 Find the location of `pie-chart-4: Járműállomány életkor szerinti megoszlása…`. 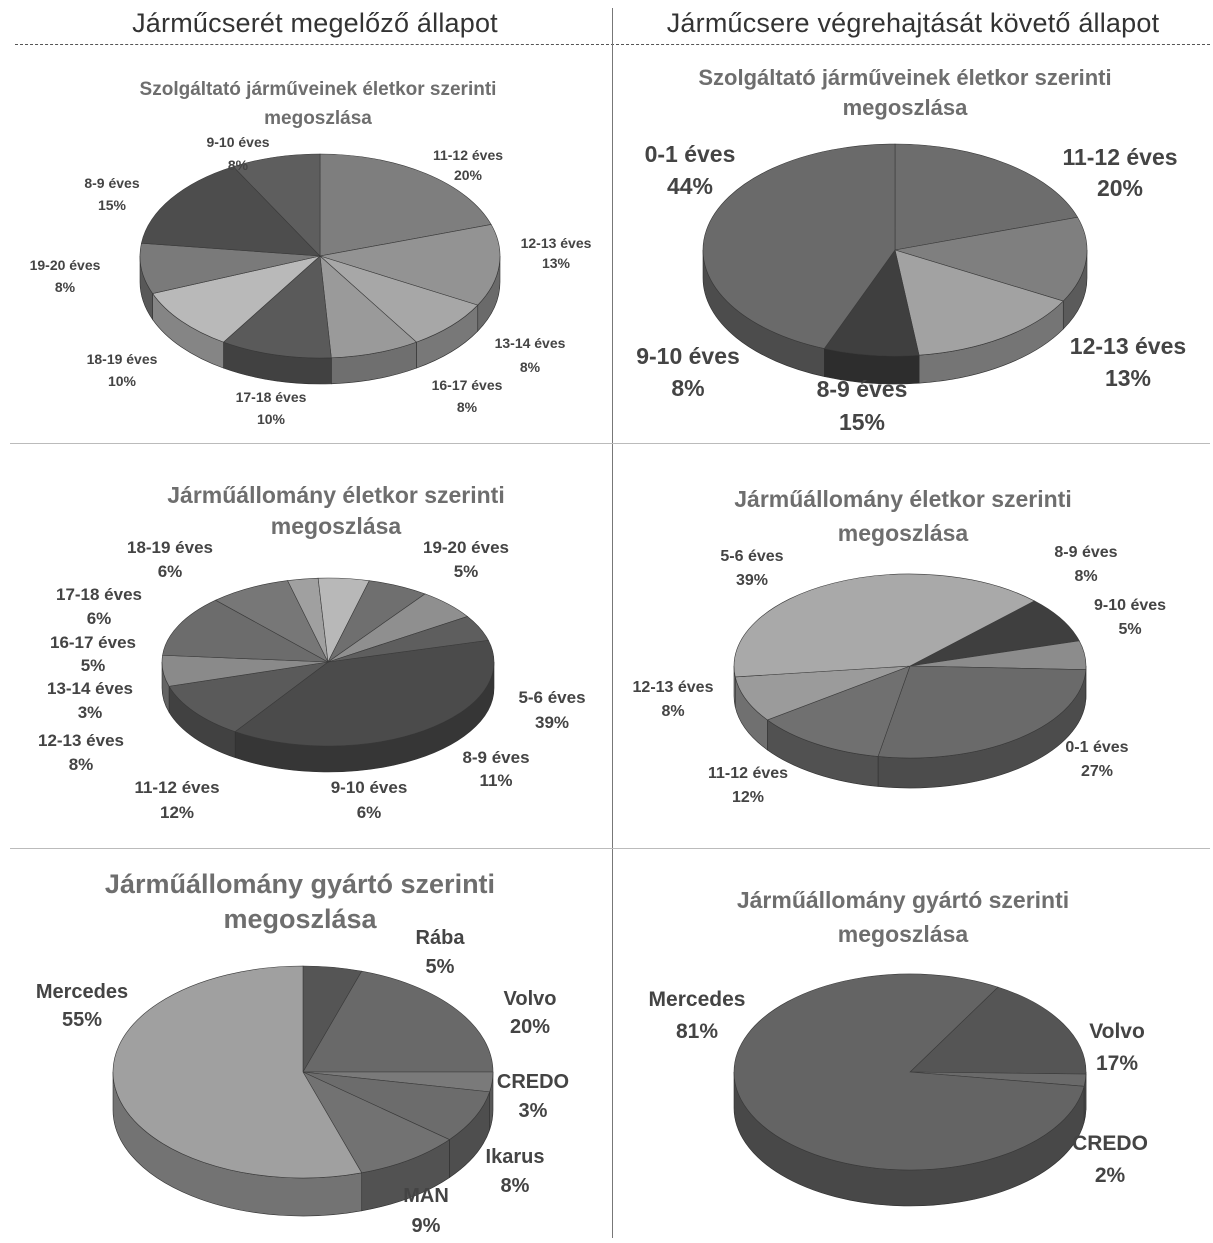

pie-chart-4: Járműállomány életkor szerinti megoszlása… is located at coordinates (900, 646).